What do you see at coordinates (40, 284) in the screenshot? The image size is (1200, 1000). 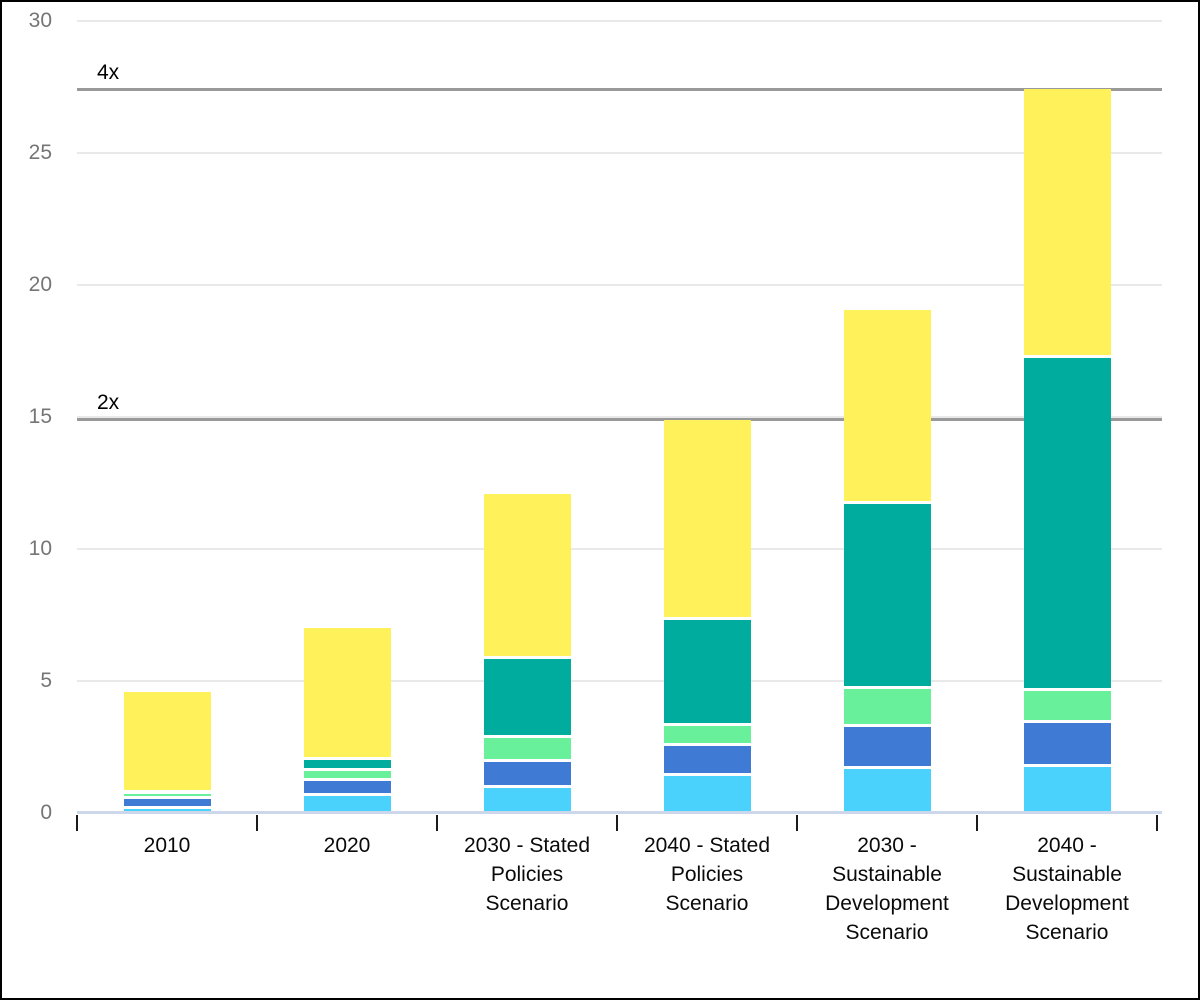 I see `y-tick-label-20: 20` at bounding box center [40, 284].